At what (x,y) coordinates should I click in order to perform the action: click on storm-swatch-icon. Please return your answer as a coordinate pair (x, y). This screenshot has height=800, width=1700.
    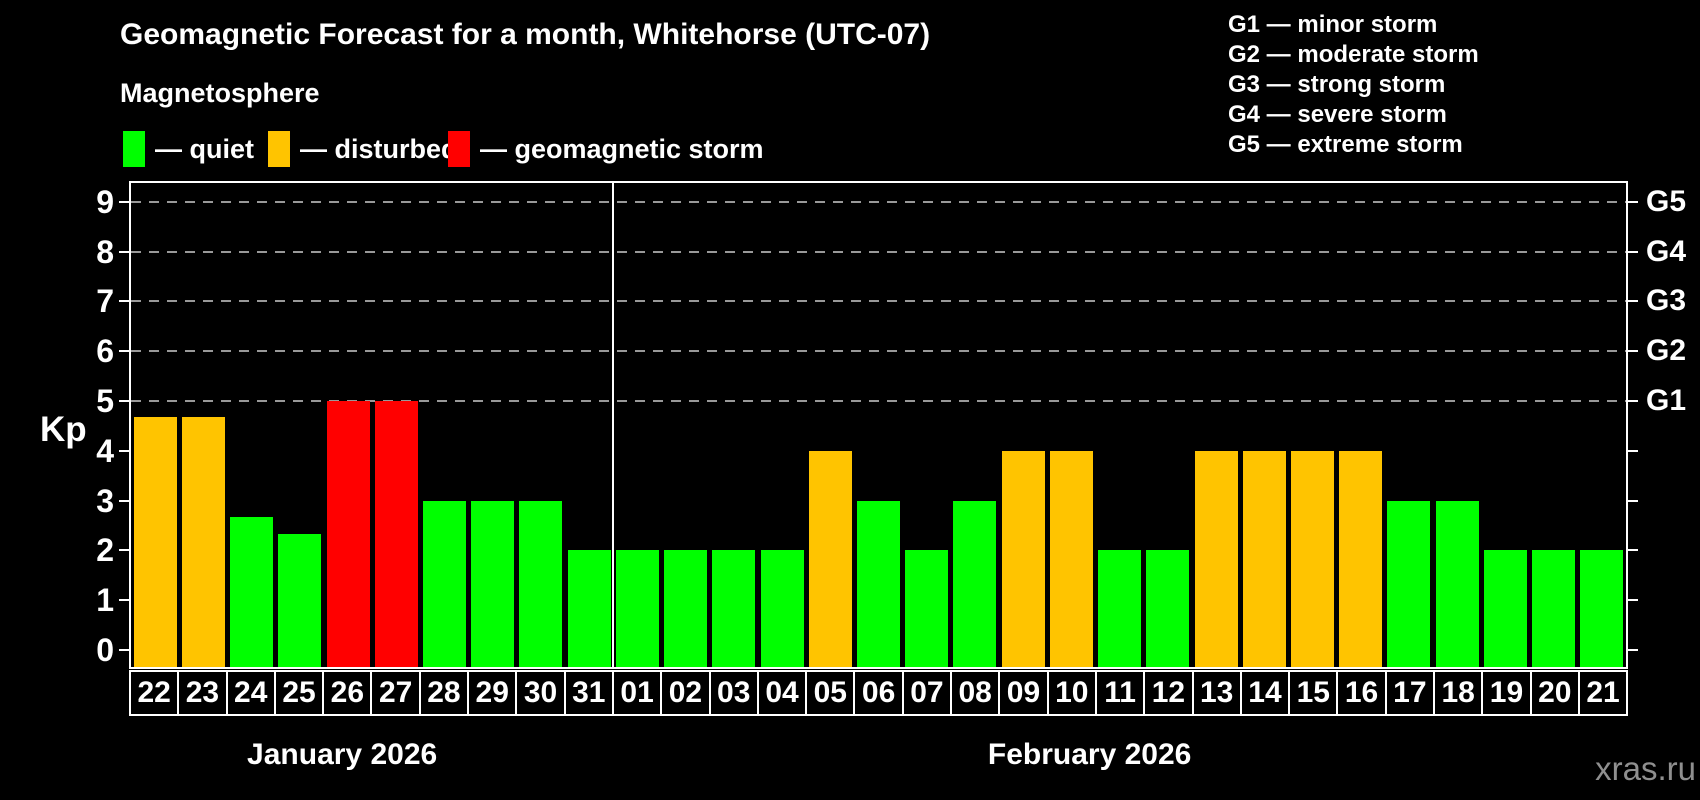
    Looking at the image, I should click on (459, 149).